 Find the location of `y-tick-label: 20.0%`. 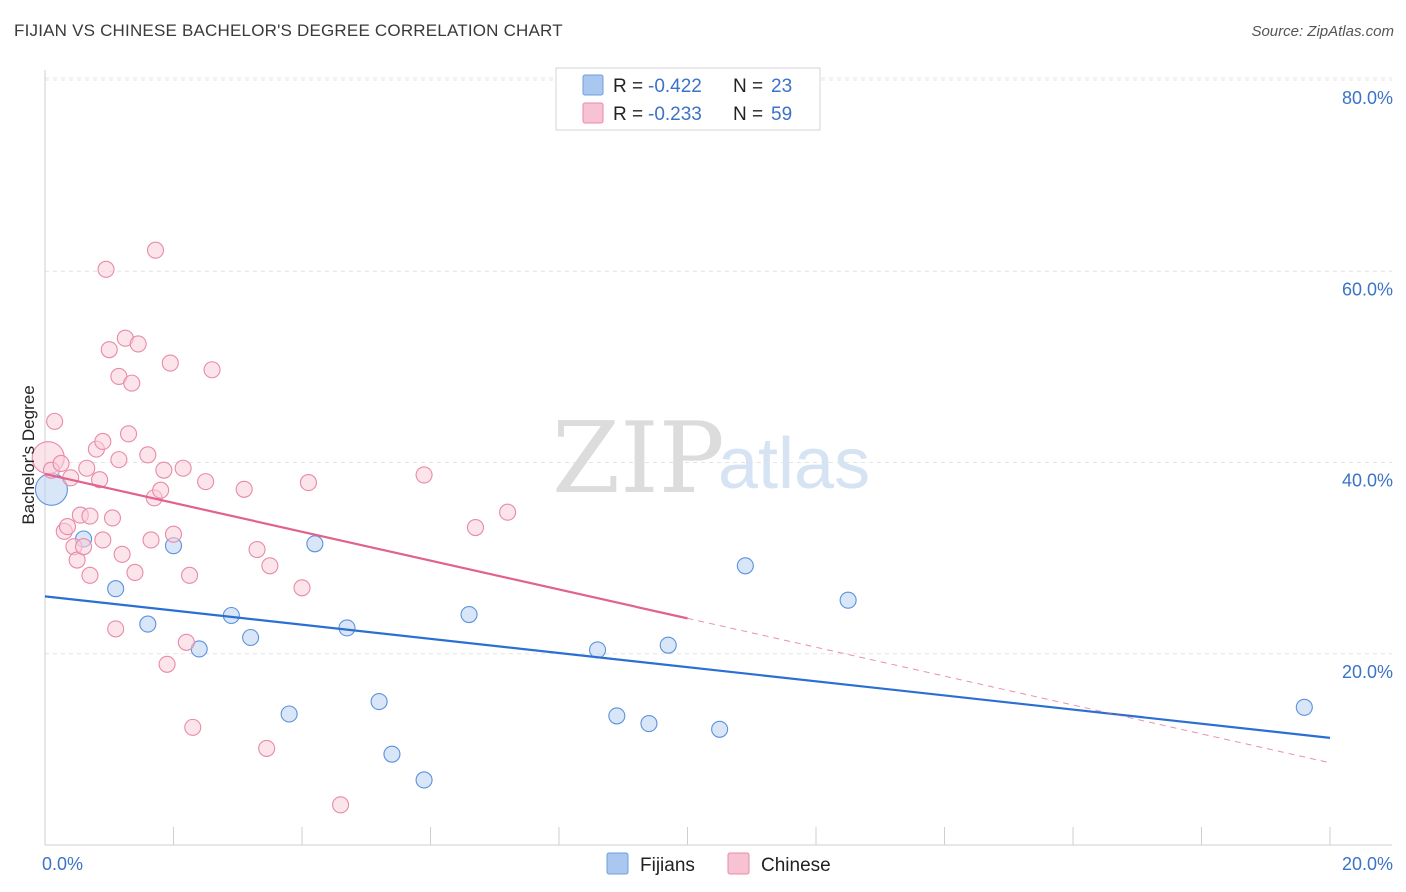

y-tick-label: 20.0% is located at coordinates (1367, 672).